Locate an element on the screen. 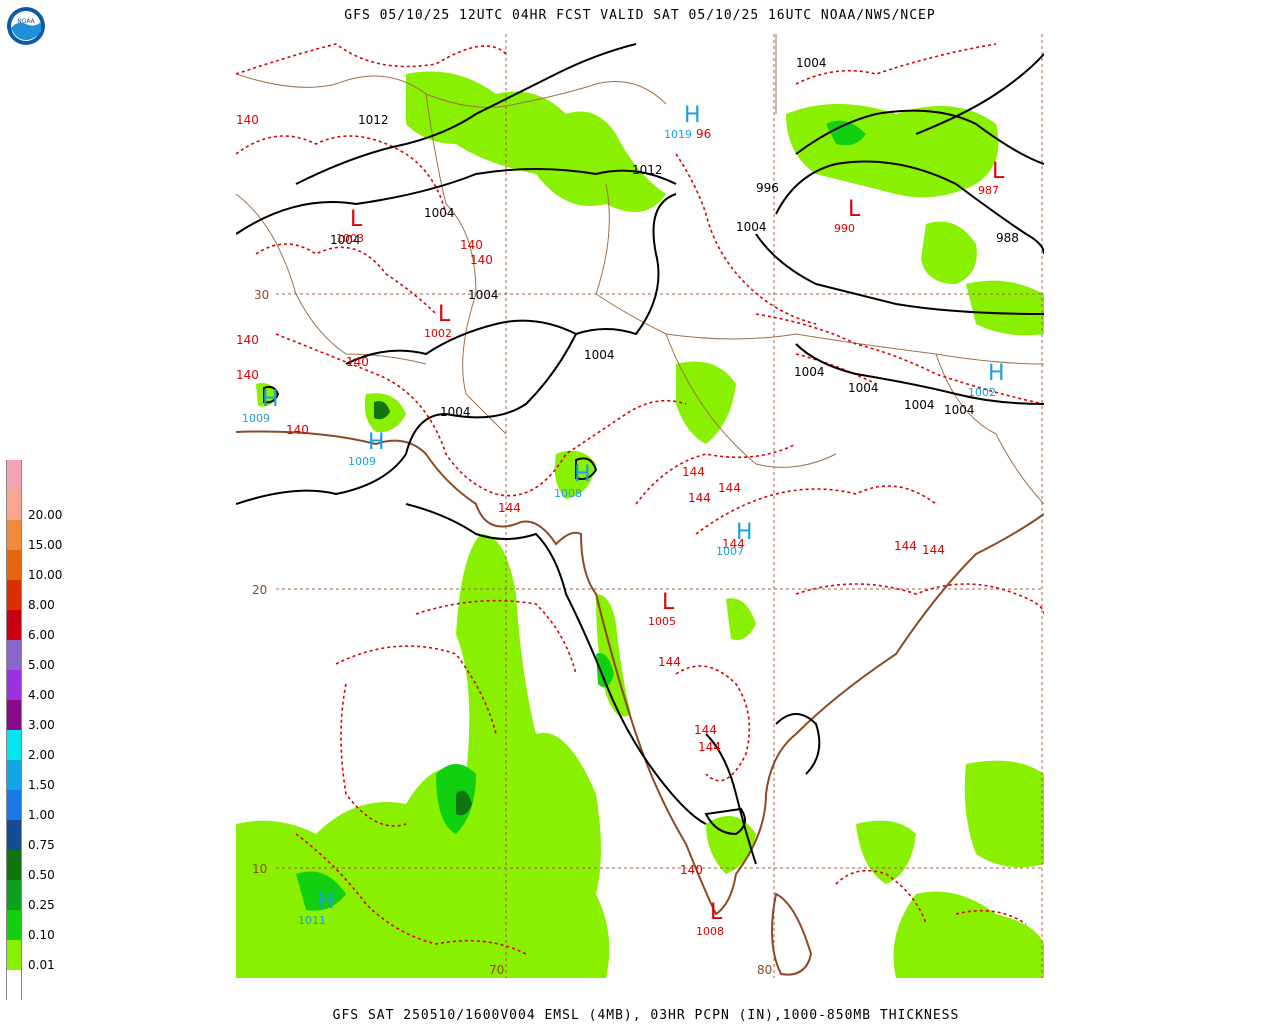 Image resolution: width=1280 pixels, height=1024 pixels. low-pressure-value: 990 is located at coordinates (844, 228).